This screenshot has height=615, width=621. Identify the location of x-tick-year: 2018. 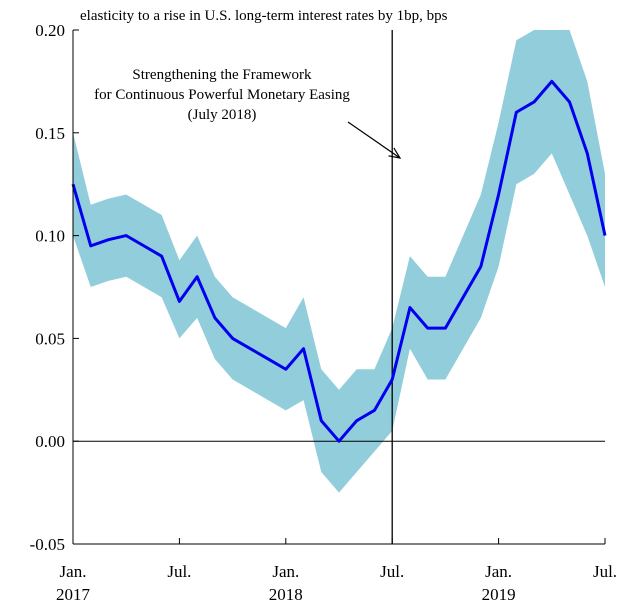
(286, 594).